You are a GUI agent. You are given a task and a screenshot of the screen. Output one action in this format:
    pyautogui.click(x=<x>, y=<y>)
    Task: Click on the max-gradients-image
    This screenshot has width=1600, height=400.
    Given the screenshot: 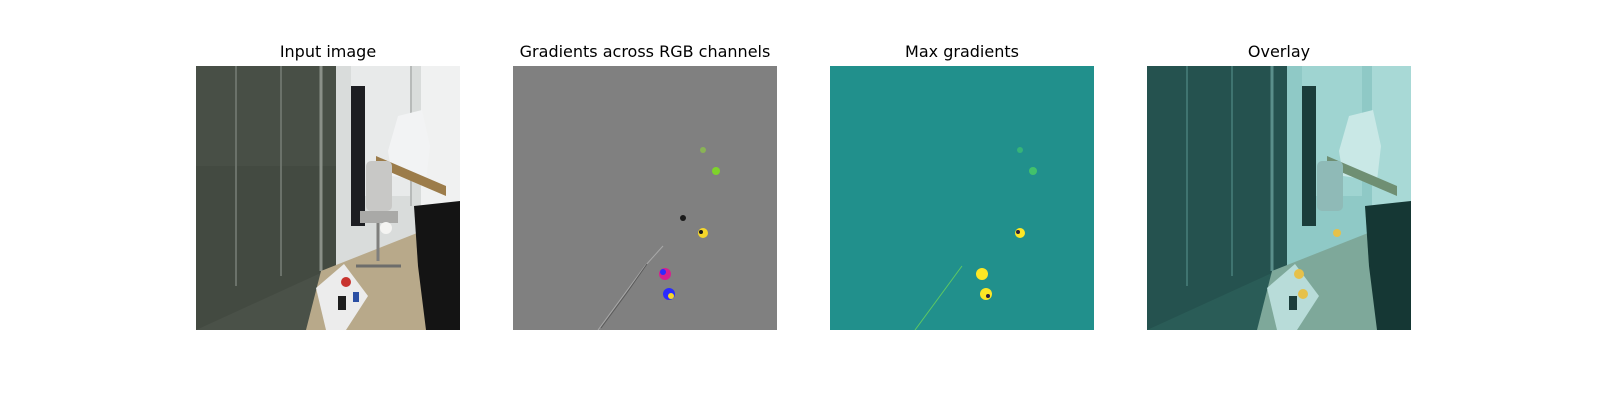 What is the action you would take?
    pyautogui.click(x=962, y=198)
    